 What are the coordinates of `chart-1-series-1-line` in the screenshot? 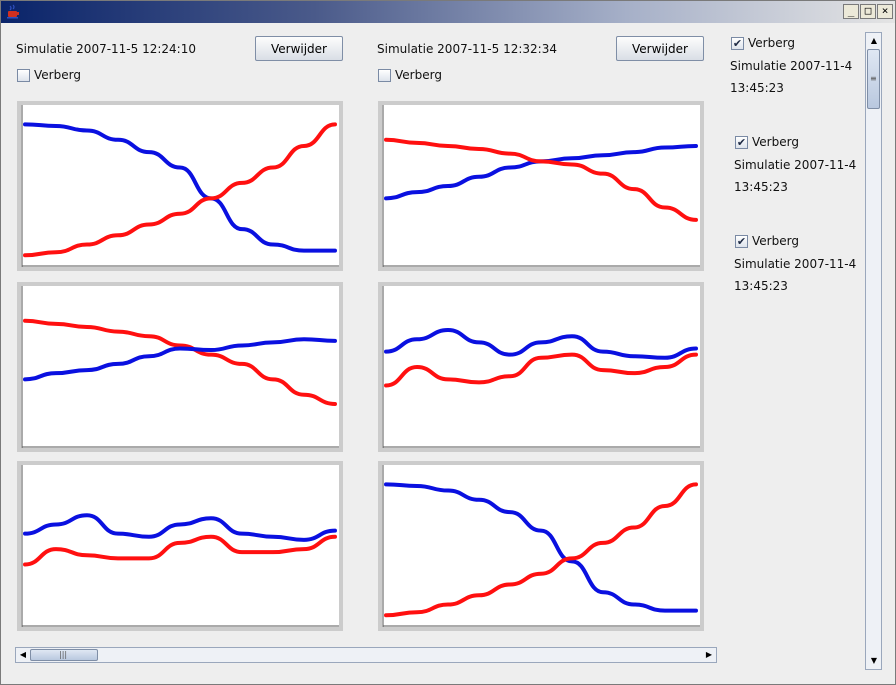 It's located at (180, 187).